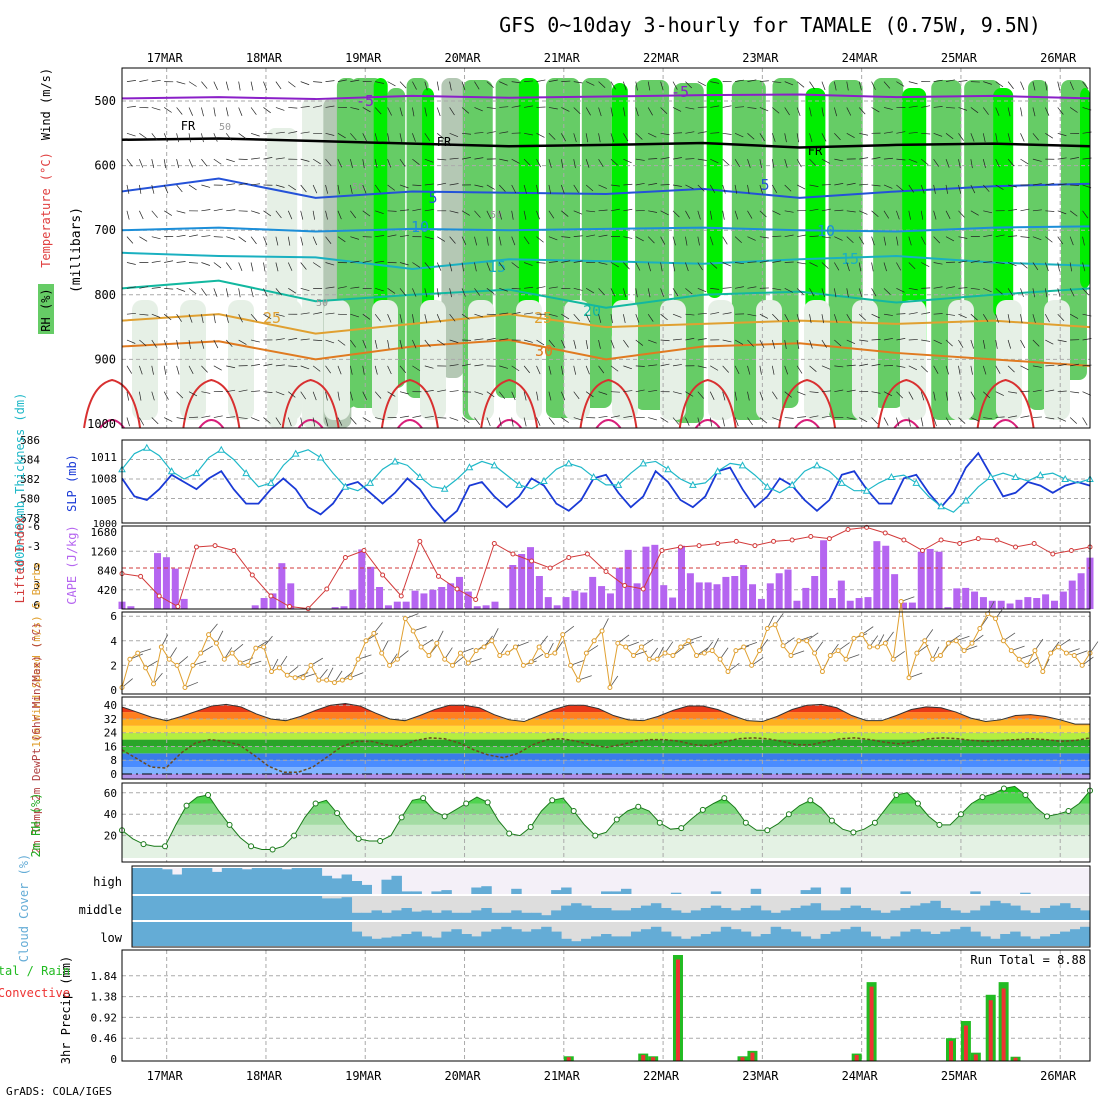 This screenshot has width=1100, height=1100. Describe the element at coordinates (20, 483) in the screenshot. I see `y-axis-label-thickness: 1000~500mb Thickness (dm)` at that location.